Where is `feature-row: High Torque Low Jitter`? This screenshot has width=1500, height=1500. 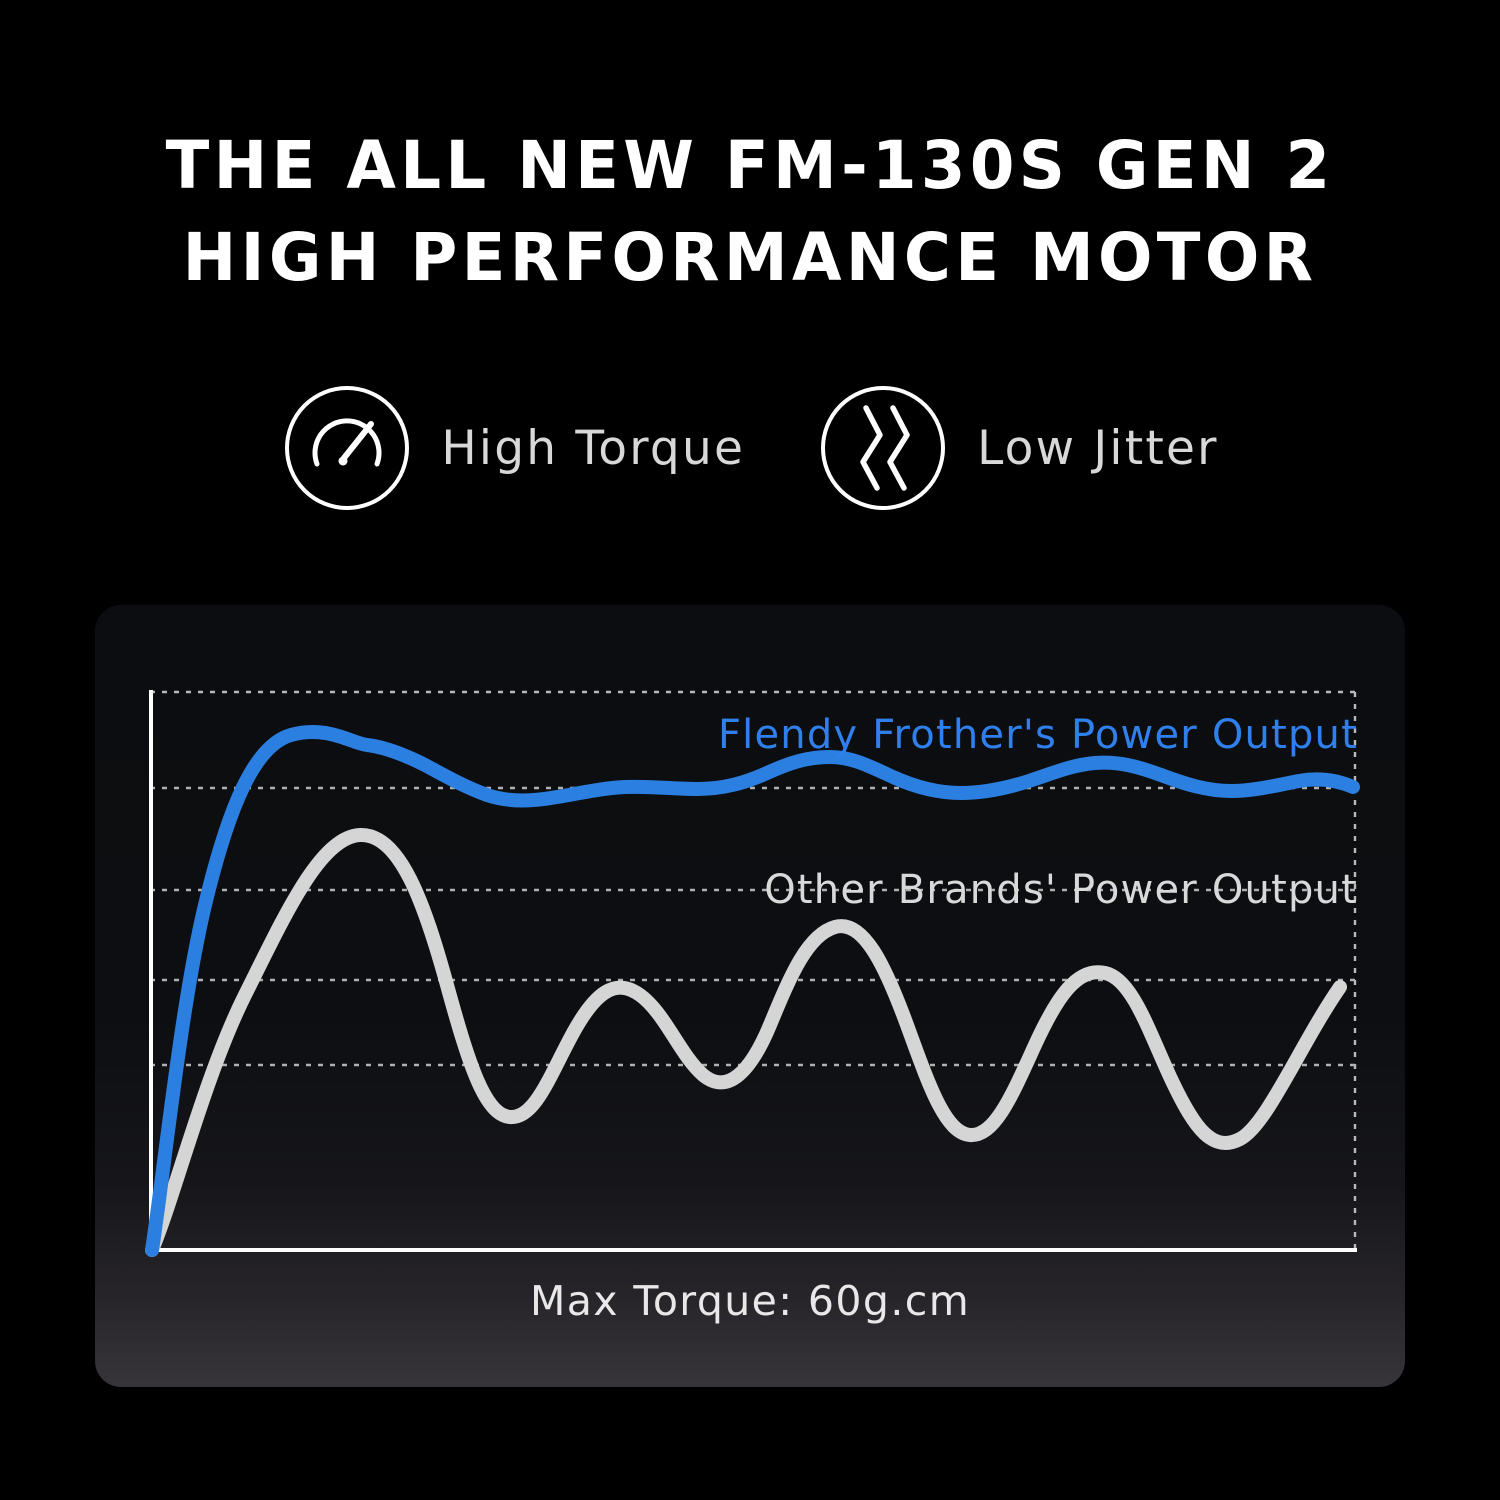
feature-row: High Torque Low Jitter is located at coordinates (750, 448).